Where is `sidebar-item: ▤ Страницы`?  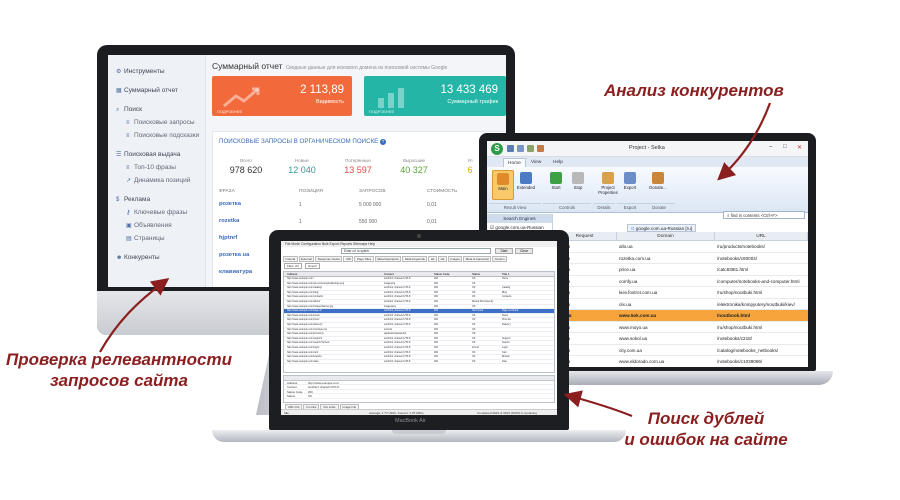
sidebar-item: ▤ Страницы is located at coordinates (156, 238).